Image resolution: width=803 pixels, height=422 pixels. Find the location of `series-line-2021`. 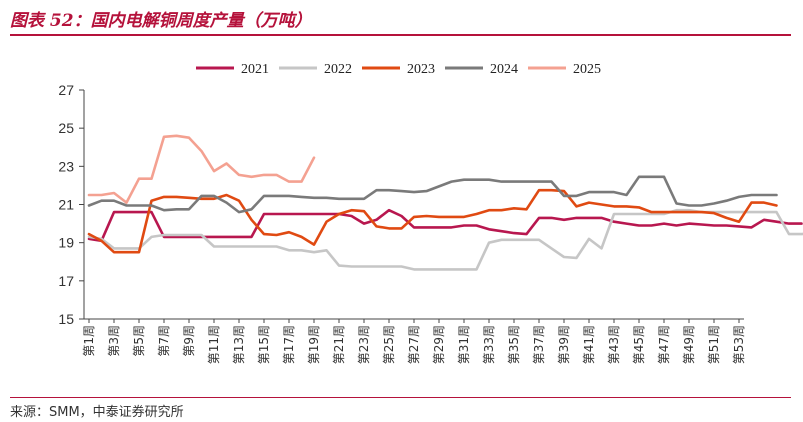

series-line-2021 is located at coordinates (445, 225).